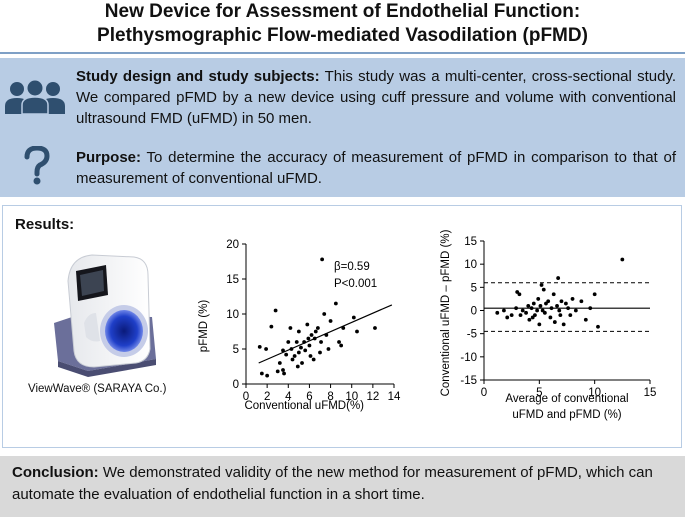 This screenshot has height=517, width=685. What do you see at coordinates (97, 389) in the screenshot?
I see `device-caption: ViewWave® (SARAYA Co.)` at bounding box center [97, 389].